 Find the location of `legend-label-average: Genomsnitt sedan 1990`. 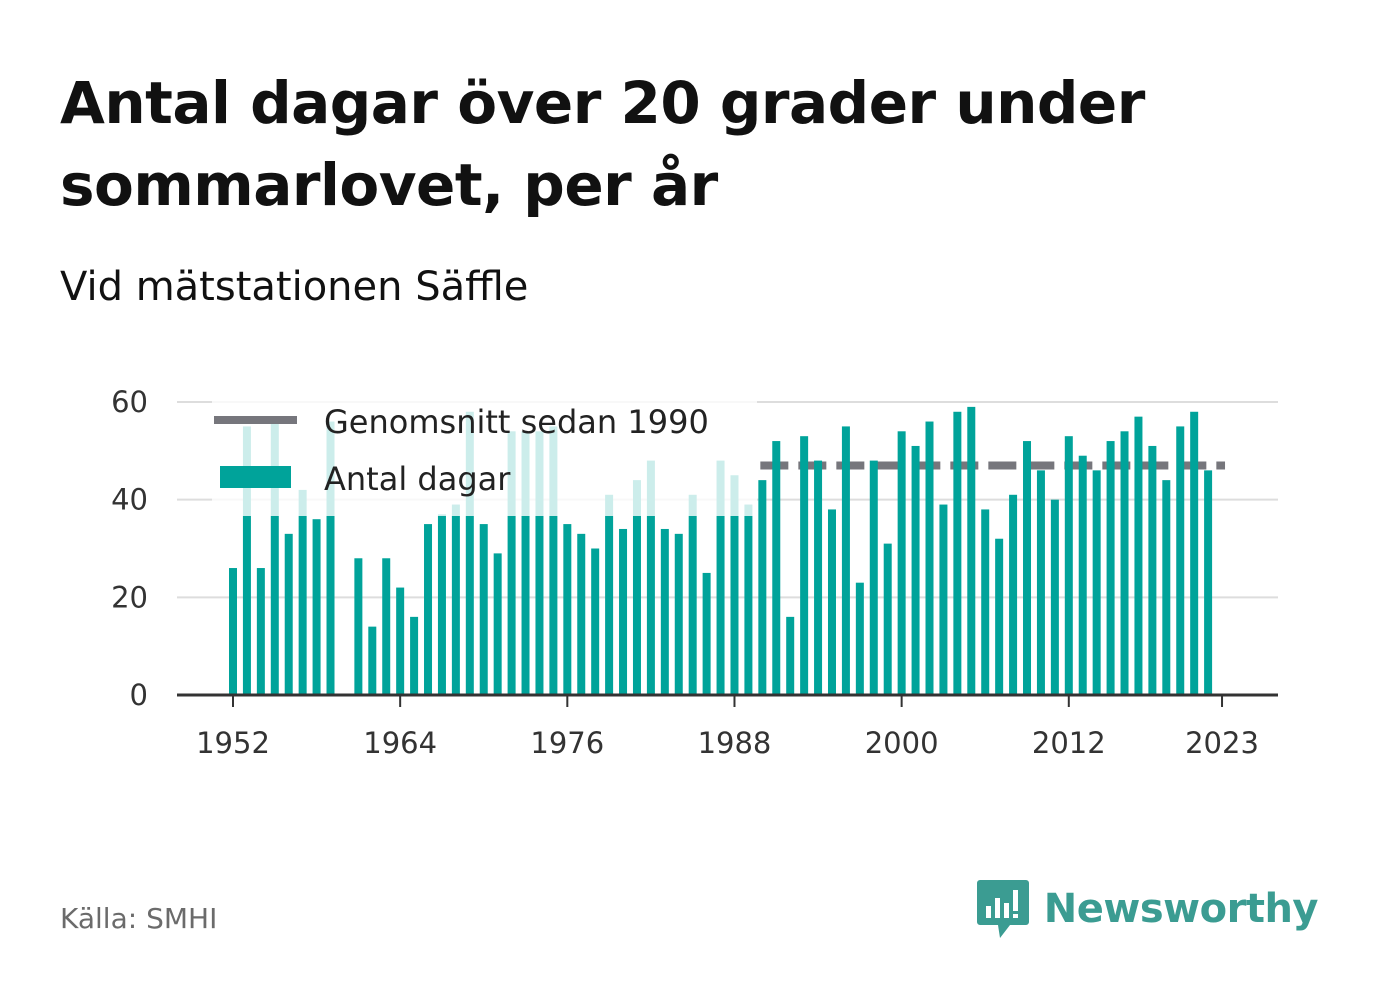

legend-label-average: Genomsnitt sedan 1990 is located at coordinates (516, 422).